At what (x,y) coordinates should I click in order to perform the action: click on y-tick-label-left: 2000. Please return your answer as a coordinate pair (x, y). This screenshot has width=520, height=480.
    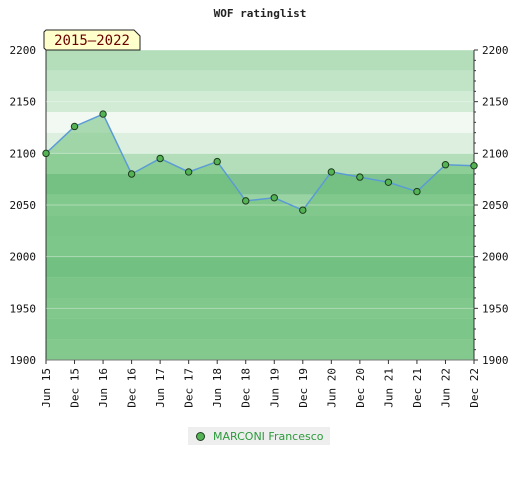
    Looking at the image, I should click on (23, 257).